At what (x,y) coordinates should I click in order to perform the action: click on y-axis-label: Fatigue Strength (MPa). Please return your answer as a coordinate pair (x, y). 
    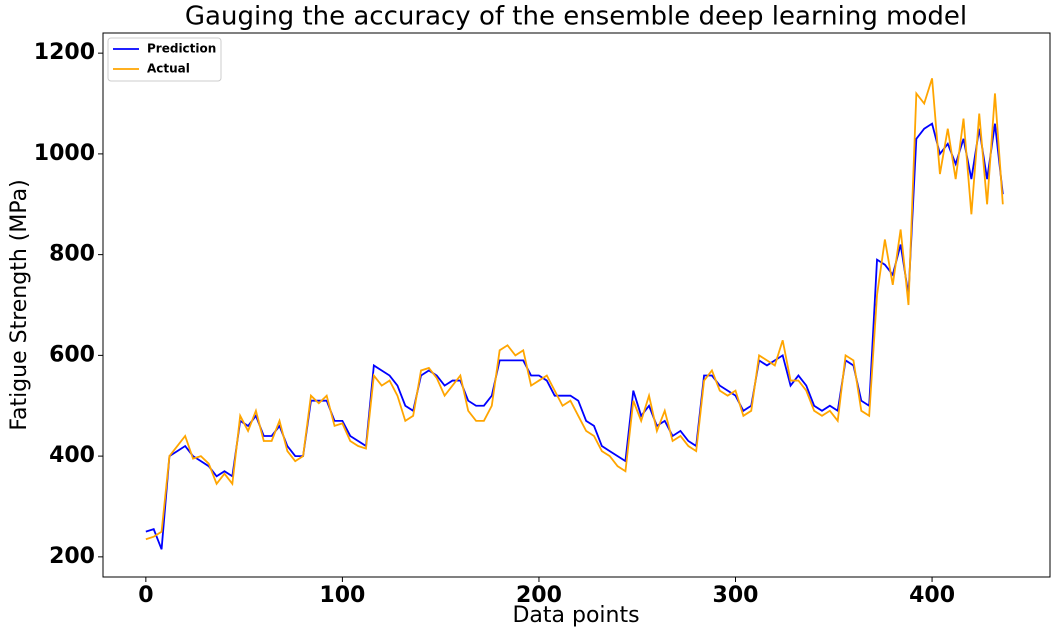
    Looking at the image, I should click on (19, 304).